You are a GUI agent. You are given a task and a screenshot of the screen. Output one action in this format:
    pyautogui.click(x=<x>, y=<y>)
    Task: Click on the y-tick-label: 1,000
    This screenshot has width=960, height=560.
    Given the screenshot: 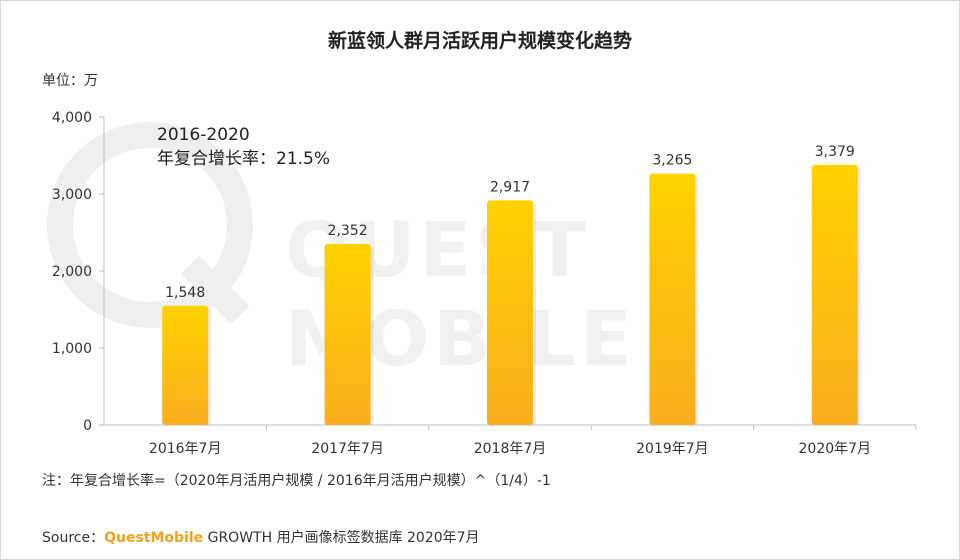 What is the action you would take?
    pyautogui.click(x=72, y=349)
    